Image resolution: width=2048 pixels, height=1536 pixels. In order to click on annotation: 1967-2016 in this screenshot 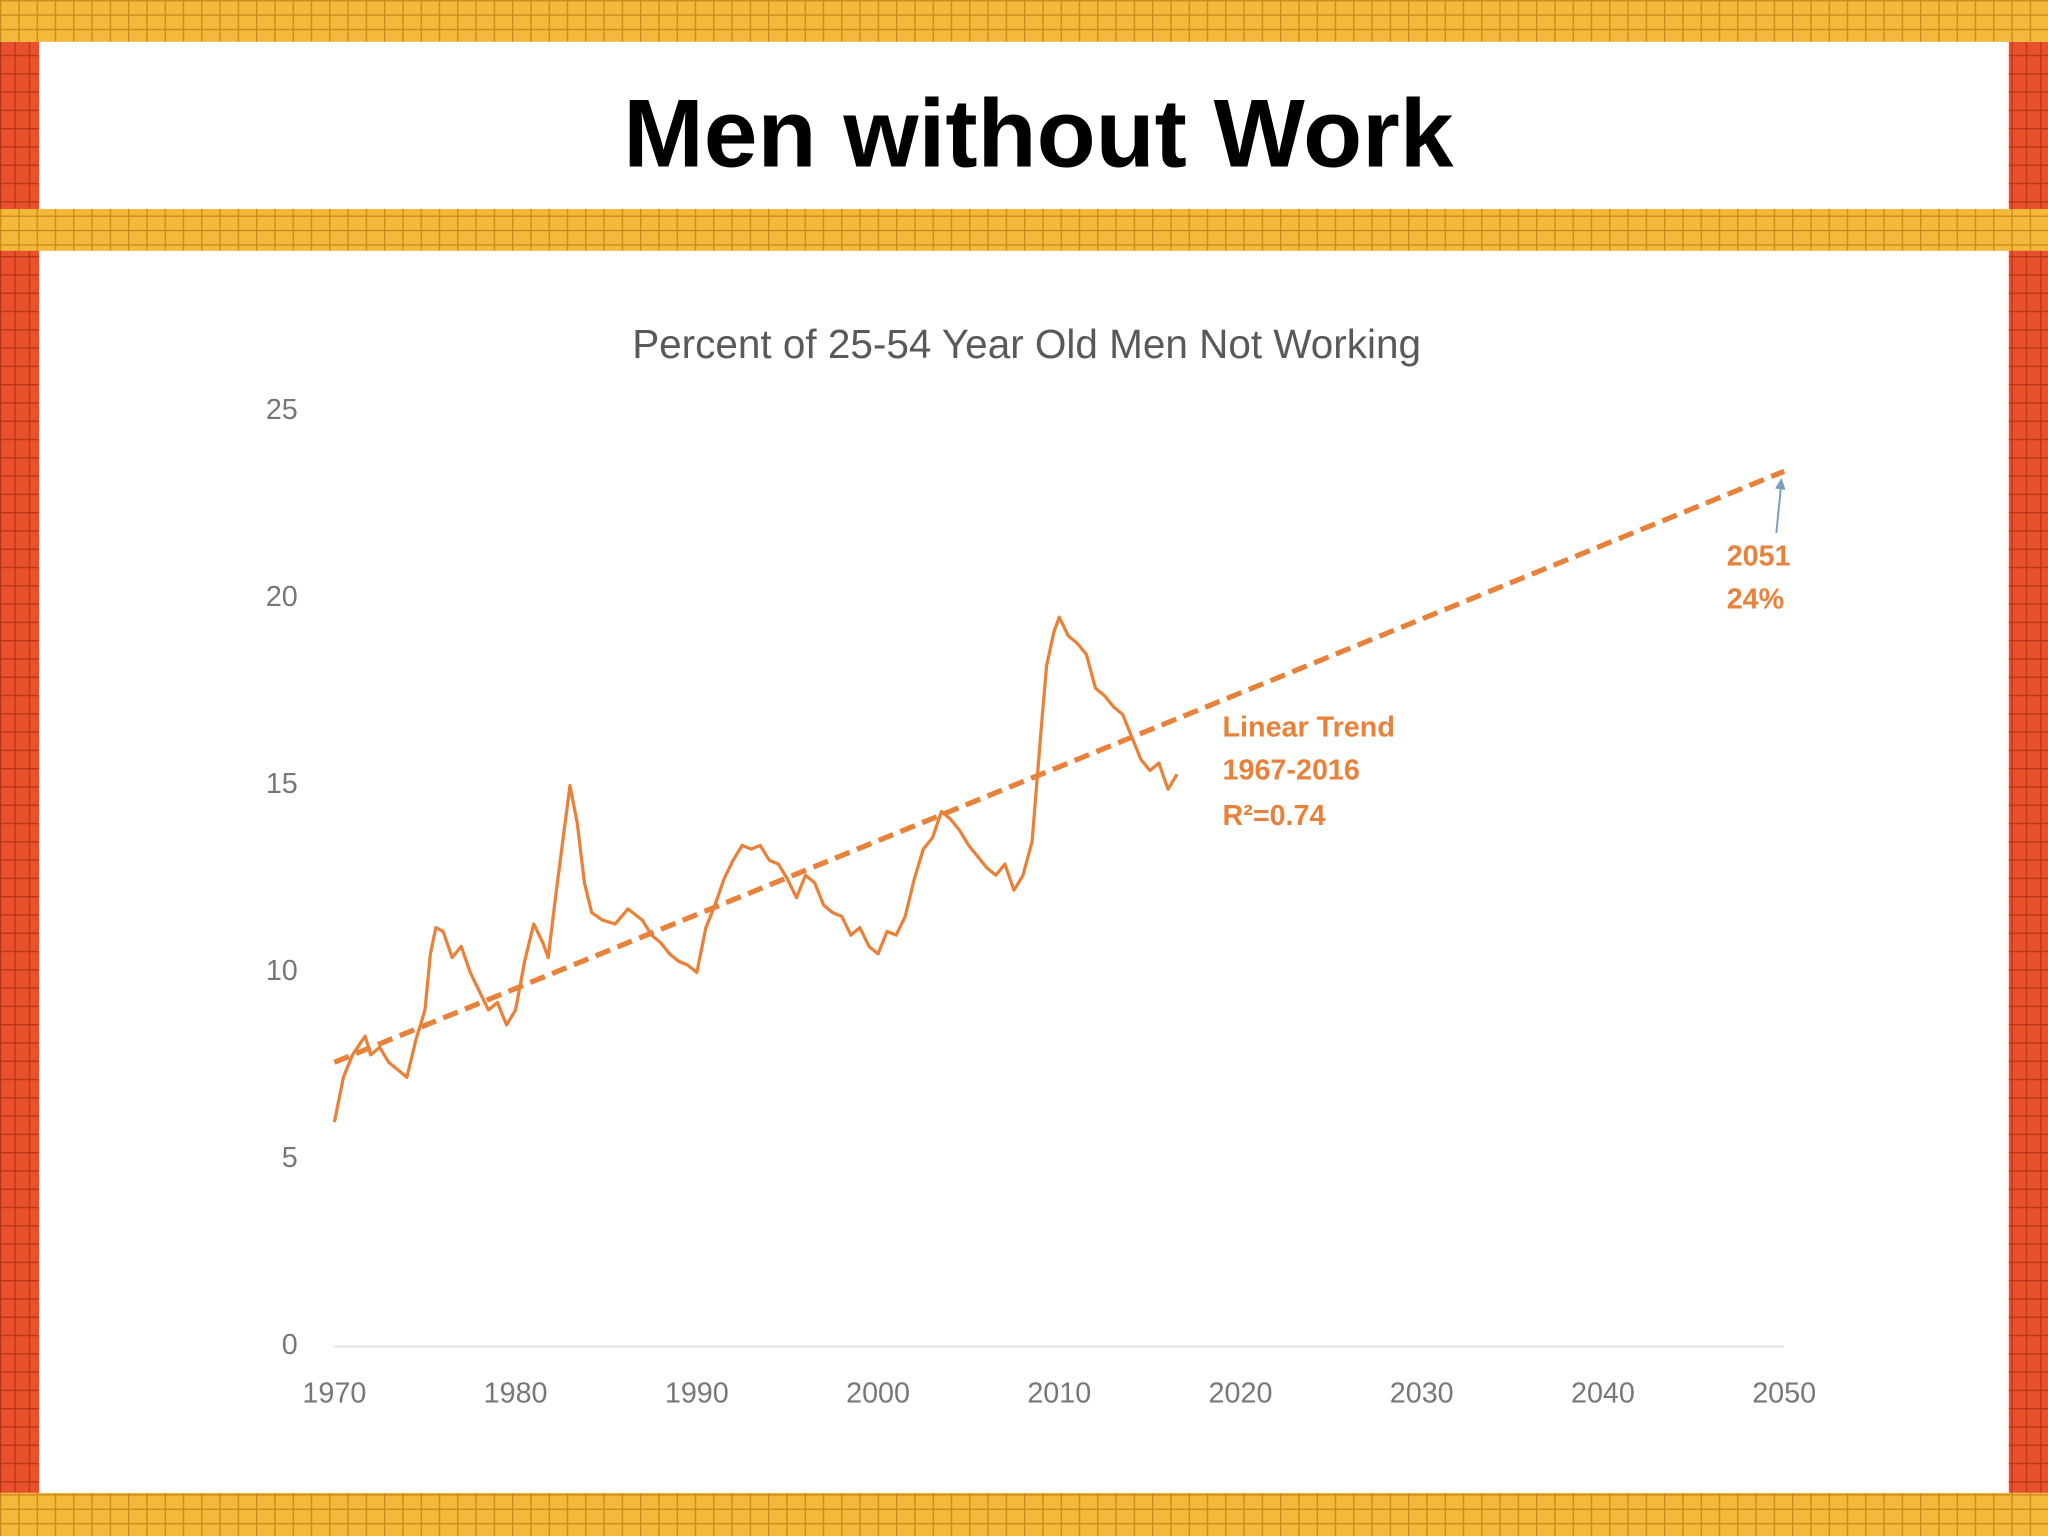, I will do `click(1291, 771)`.